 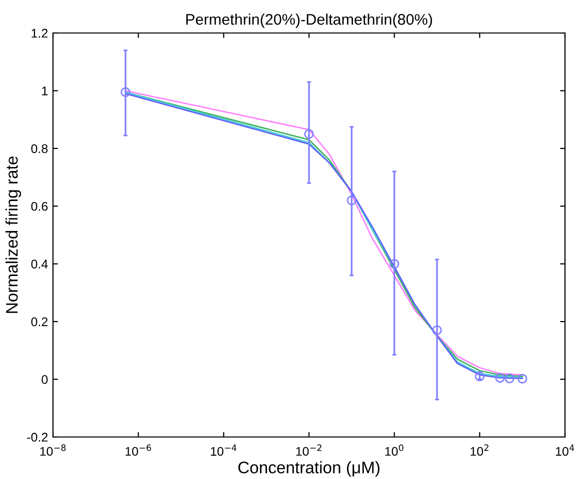 I want to click on x-tick-label: 10$^{0}$, so click(x=394, y=450).